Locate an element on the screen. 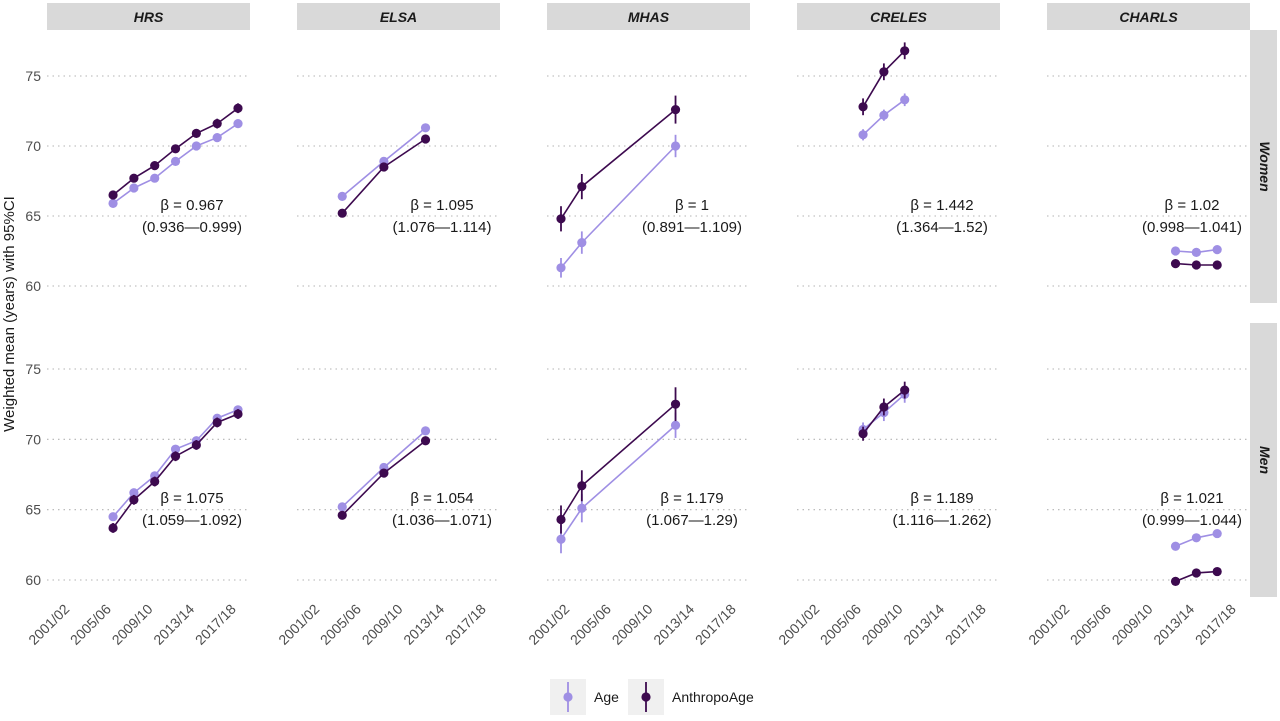 This screenshot has height=721, width=1280. facet-strip-women is located at coordinates (1263, 166).